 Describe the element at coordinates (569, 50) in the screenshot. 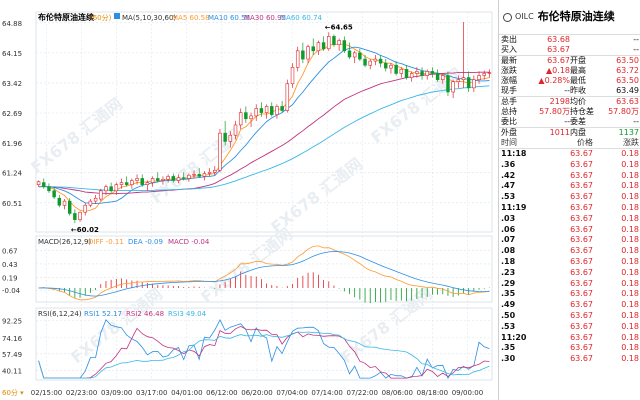

I see `quote-row: 买入 63.67 --` at that location.